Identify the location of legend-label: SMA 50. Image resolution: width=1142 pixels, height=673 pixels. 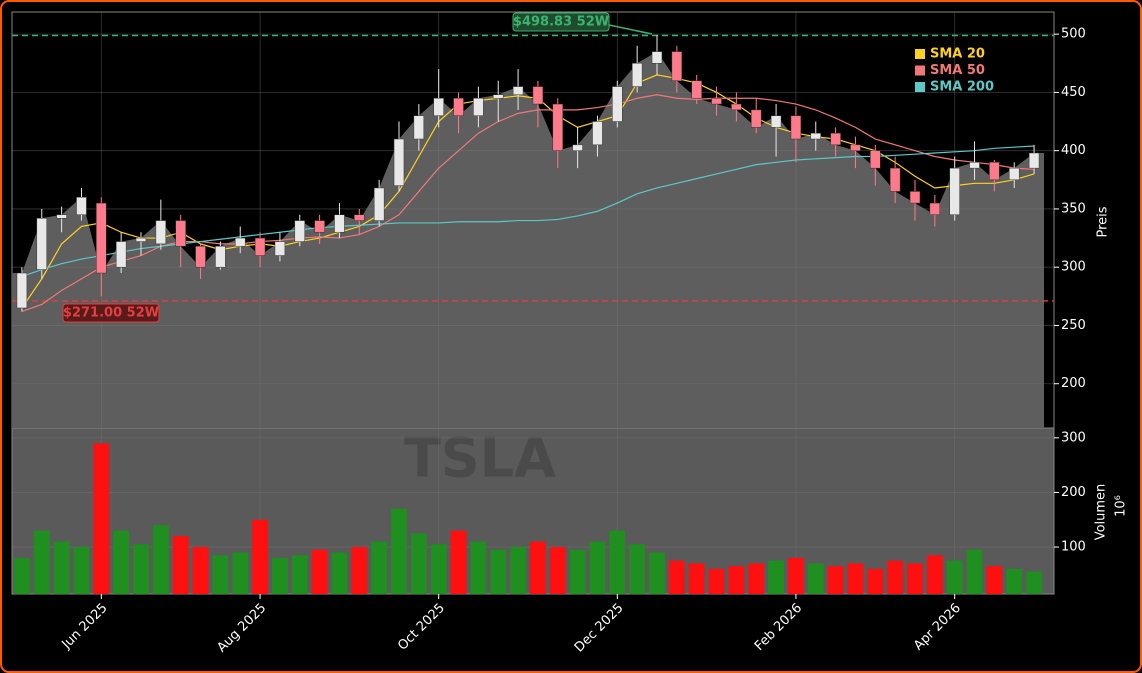
(957, 70).